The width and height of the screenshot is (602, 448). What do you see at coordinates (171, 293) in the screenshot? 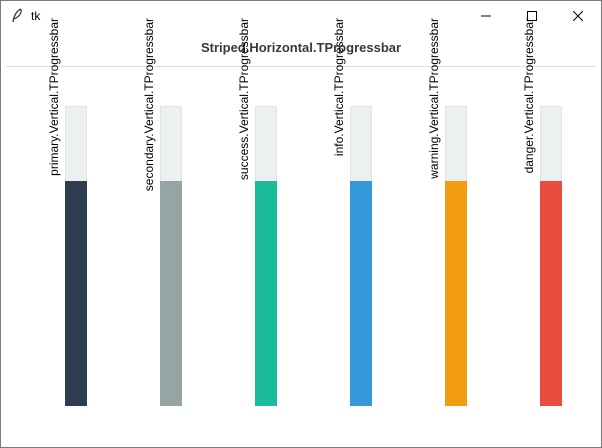
I see `progressbar-fill-secondary` at bounding box center [171, 293].